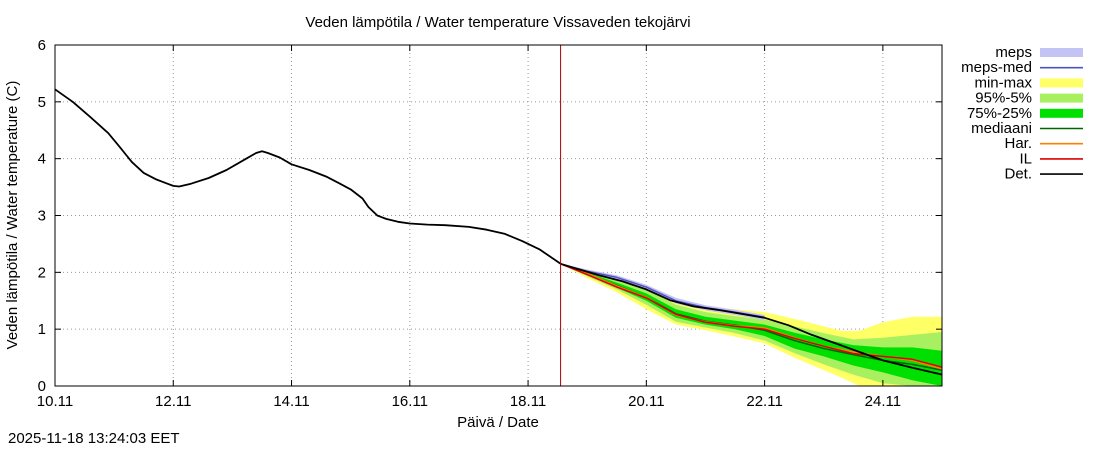 The image size is (1100, 450). Describe the element at coordinates (1061, 52) in the screenshot. I see `legend-swatch-meps` at that location.